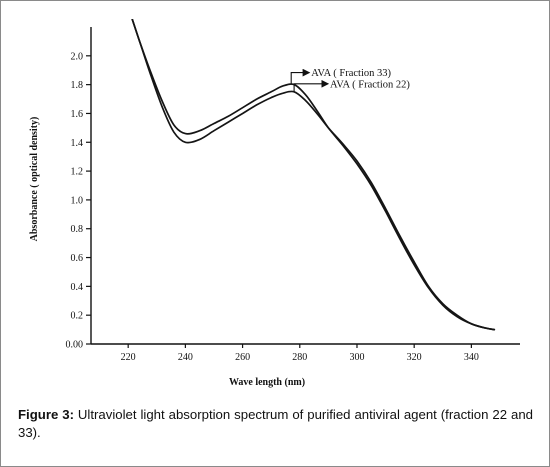 The height and width of the screenshot is (467, 550). What do you see at coordinates (77, 56) in the screenshot?
I see `y-tick-label: 2.0` at bounding box center [77, 56].